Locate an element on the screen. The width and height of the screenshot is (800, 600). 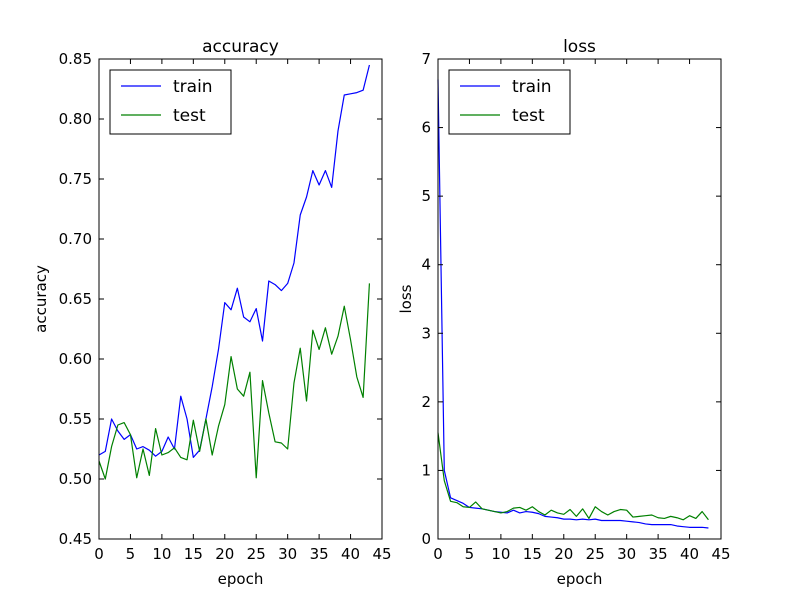
accuracy-legend-box is located at coordinates (170, 102).